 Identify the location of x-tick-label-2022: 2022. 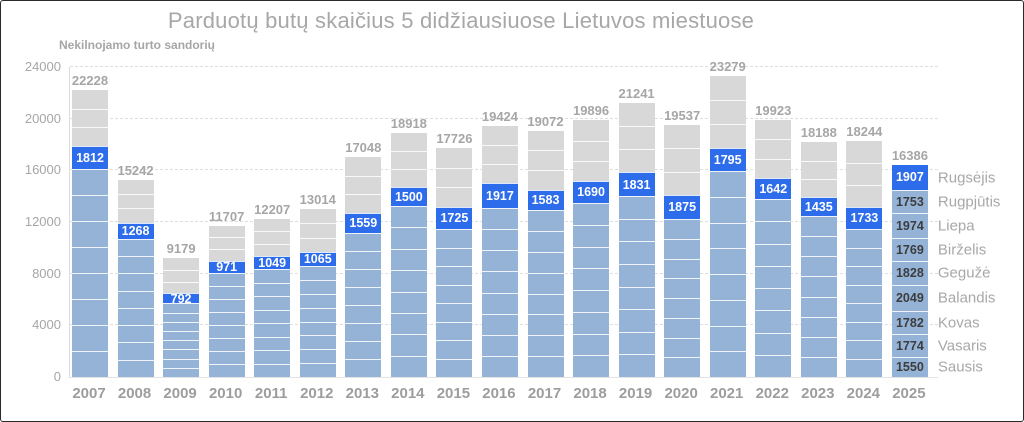
(772, 393).